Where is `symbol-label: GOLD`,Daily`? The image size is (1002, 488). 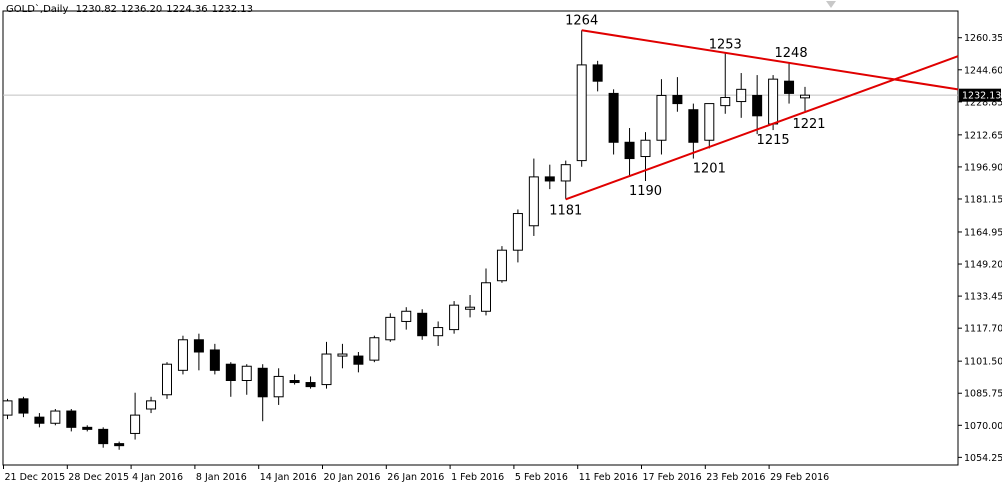
symbol-label: GOLD`,Daily is located at coordinates (37, 9).